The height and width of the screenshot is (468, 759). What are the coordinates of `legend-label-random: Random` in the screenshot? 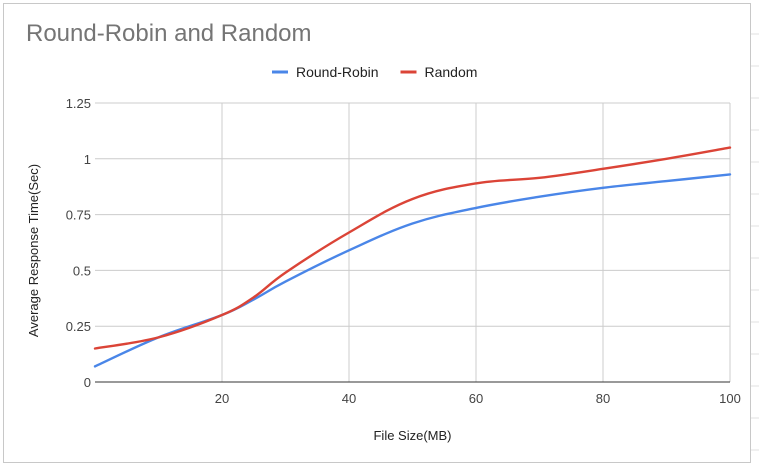 It's located at (451, 72).